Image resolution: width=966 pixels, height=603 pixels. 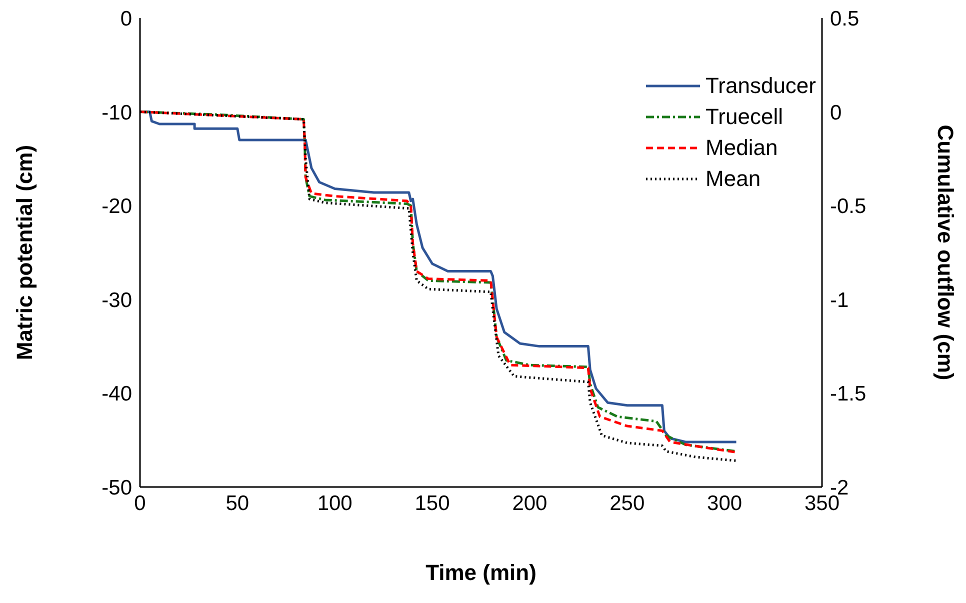 What do you see at coordinates (945, 252) in the screenshot?
I see `y2-axis-title: Cumulative outflow (cm)` at bounding box center [945, 252].